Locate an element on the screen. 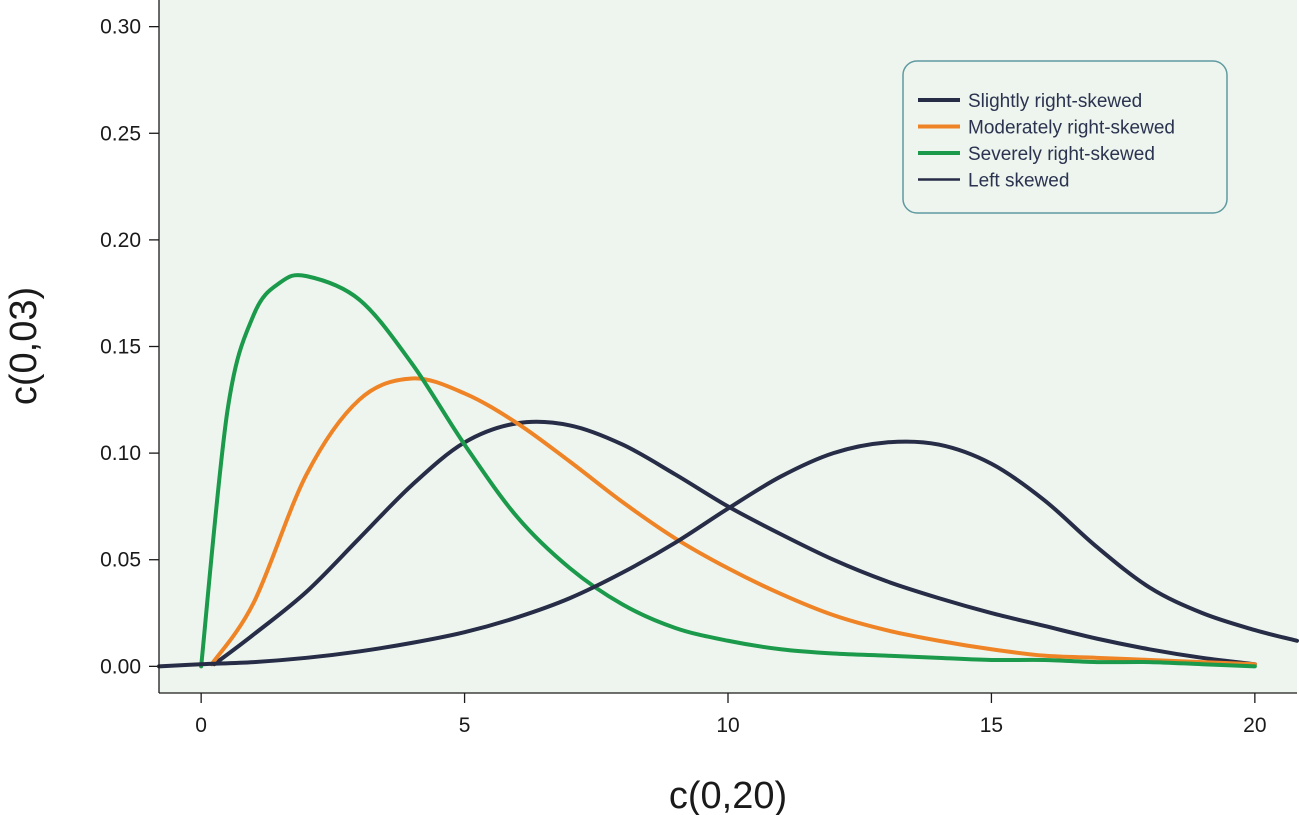 The image size is (1299, 815). legend-label-left-skewed: Left skewed is located at coordinates (1018, 181).